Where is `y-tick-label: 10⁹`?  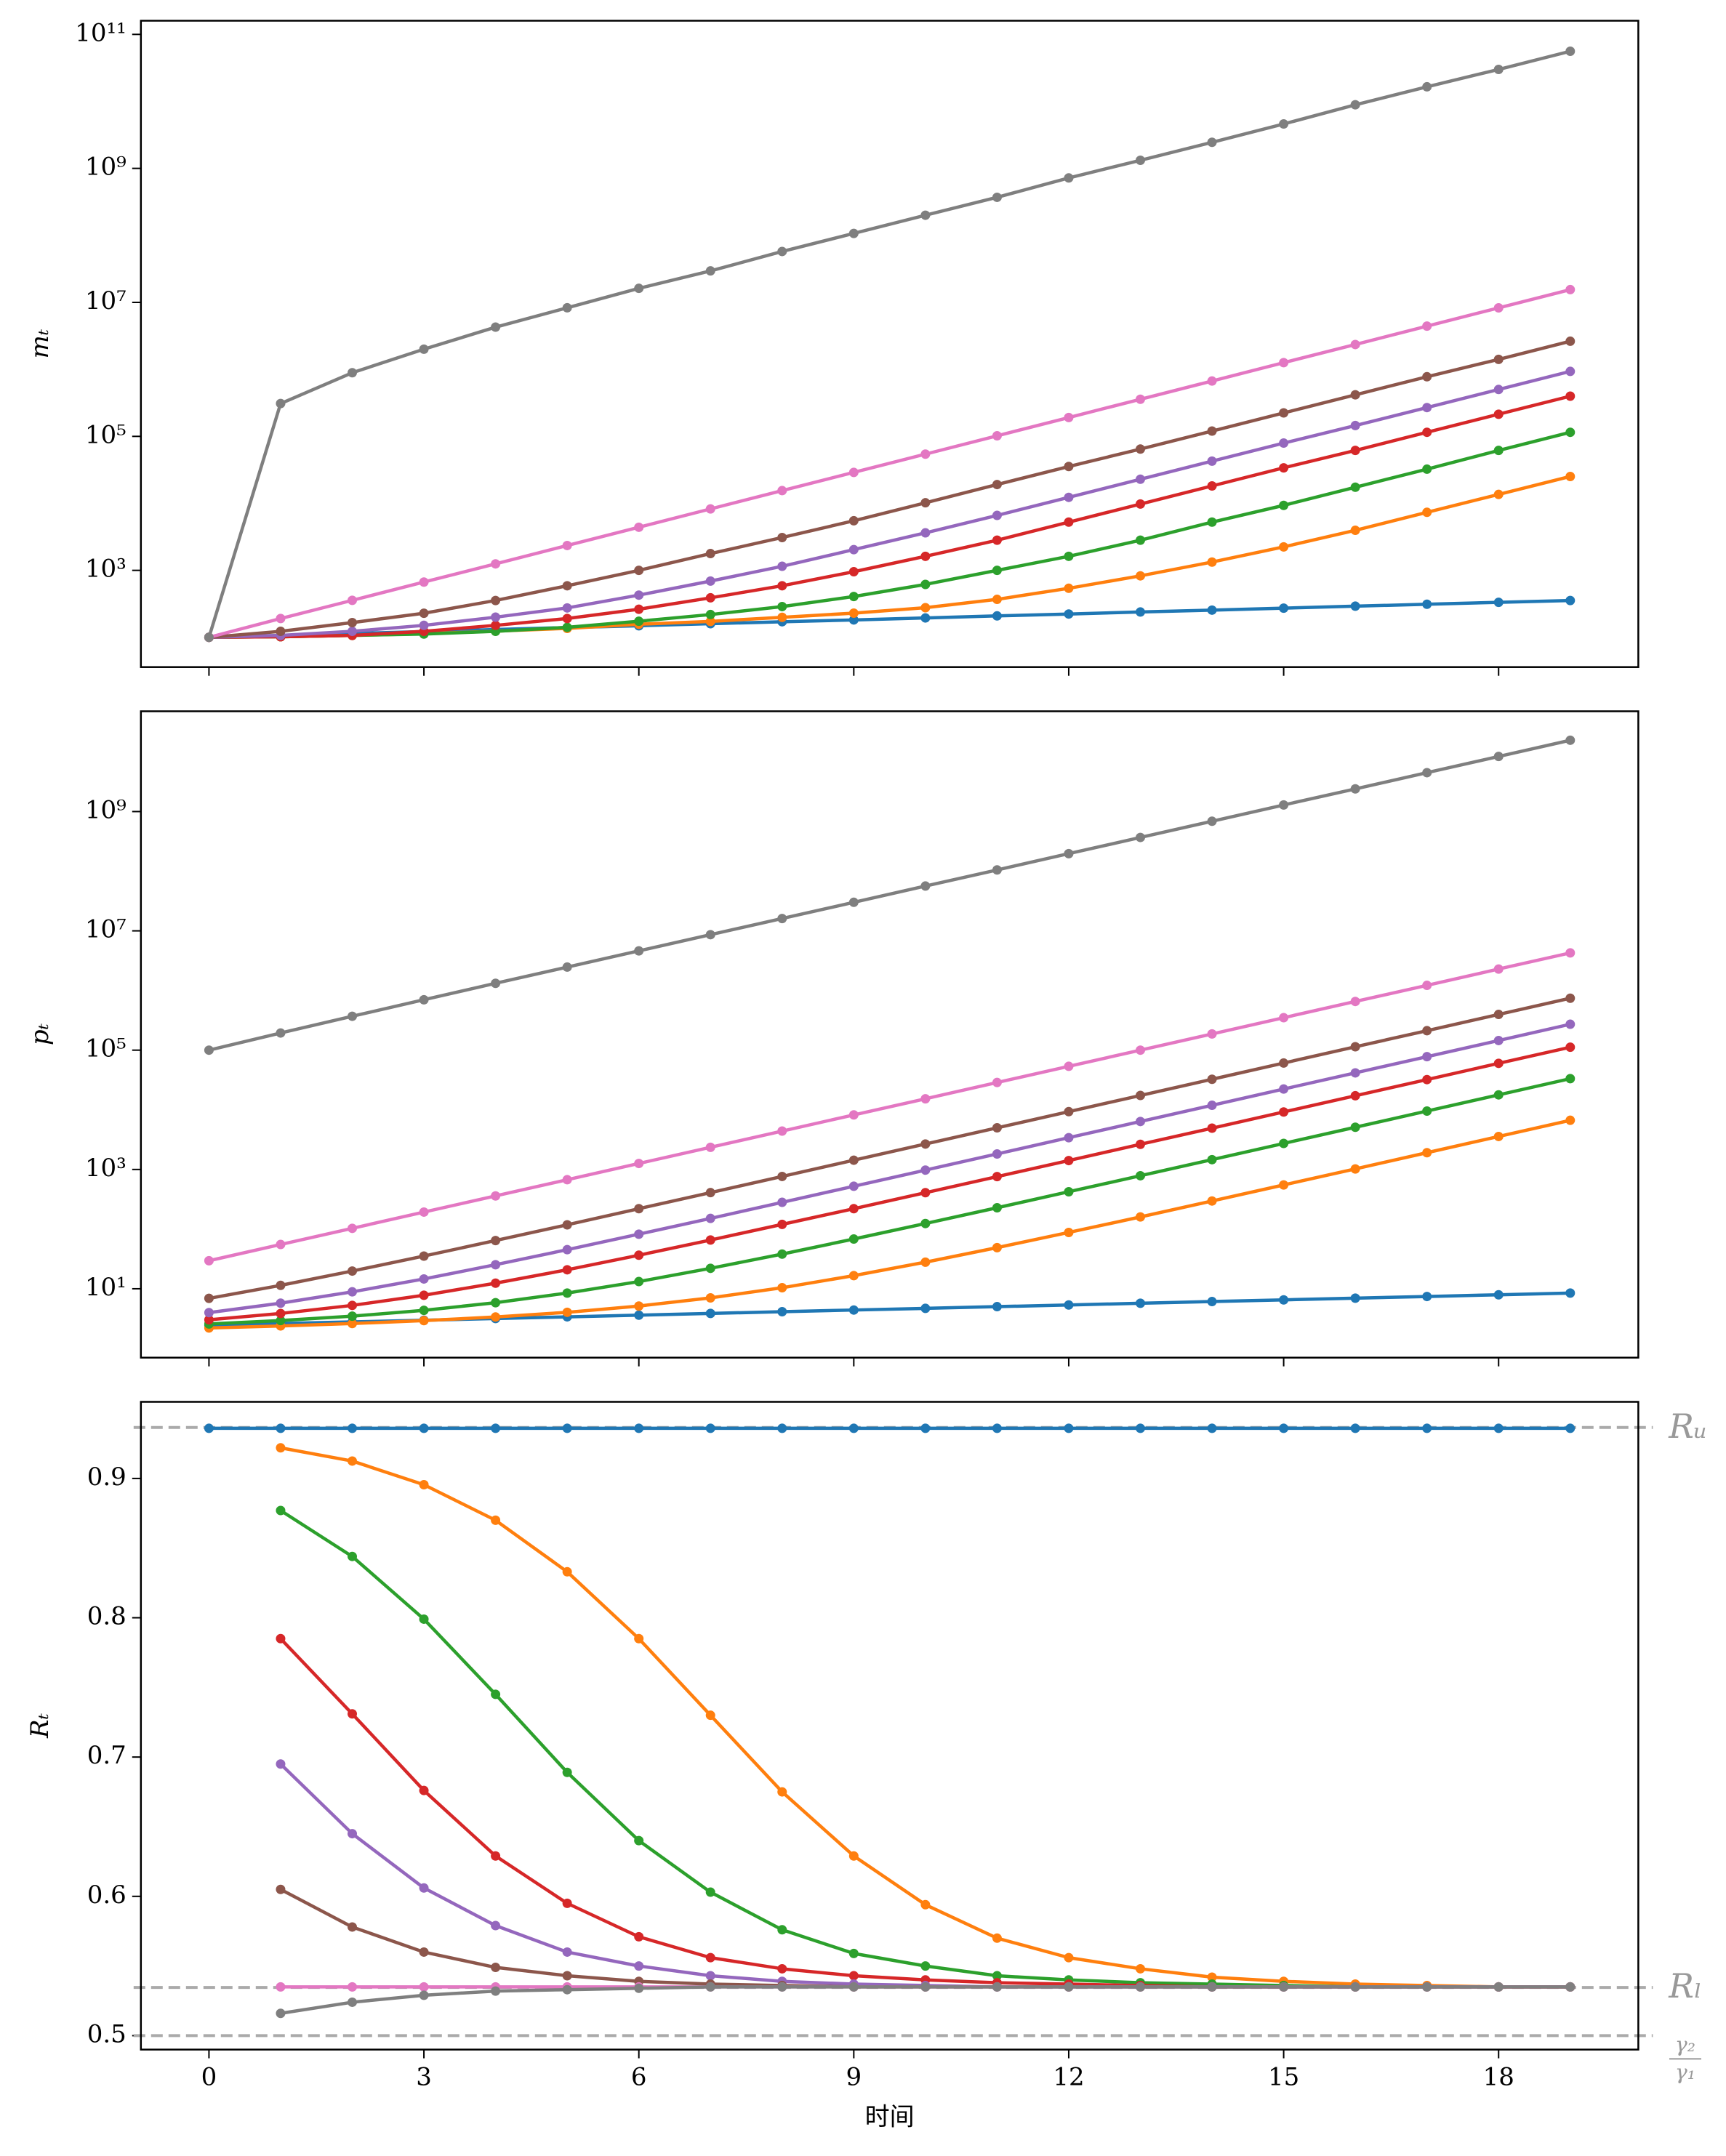
y-tick-label: 10⁹ is located at coordinates (106, 167).